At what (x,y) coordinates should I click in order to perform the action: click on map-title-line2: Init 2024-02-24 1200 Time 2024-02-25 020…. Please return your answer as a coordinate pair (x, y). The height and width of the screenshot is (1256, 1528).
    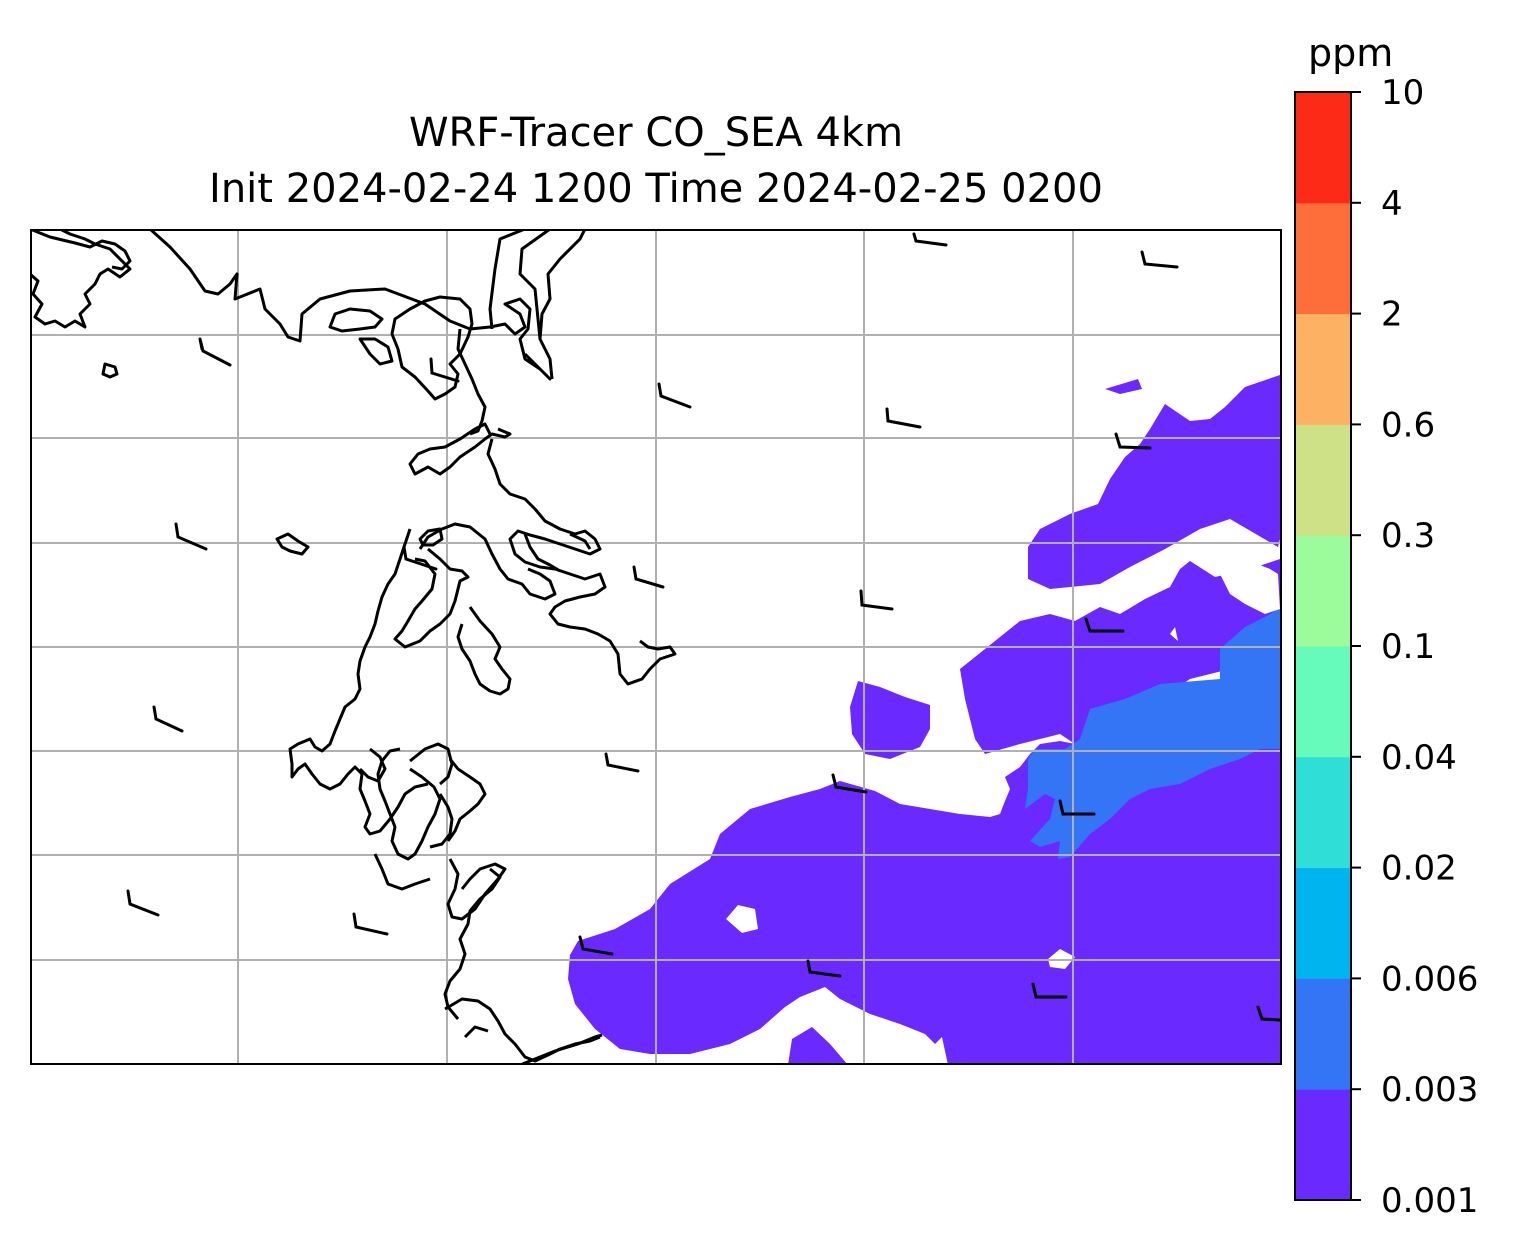
    Looking at the image, I should click on (656, 189).